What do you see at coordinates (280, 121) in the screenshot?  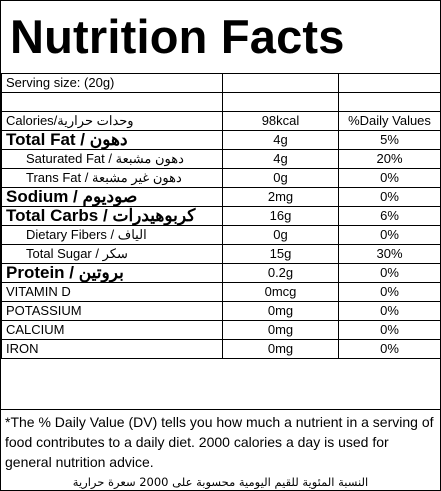 I see `calories-value: 98kcal` at bounding box center [280, 121].